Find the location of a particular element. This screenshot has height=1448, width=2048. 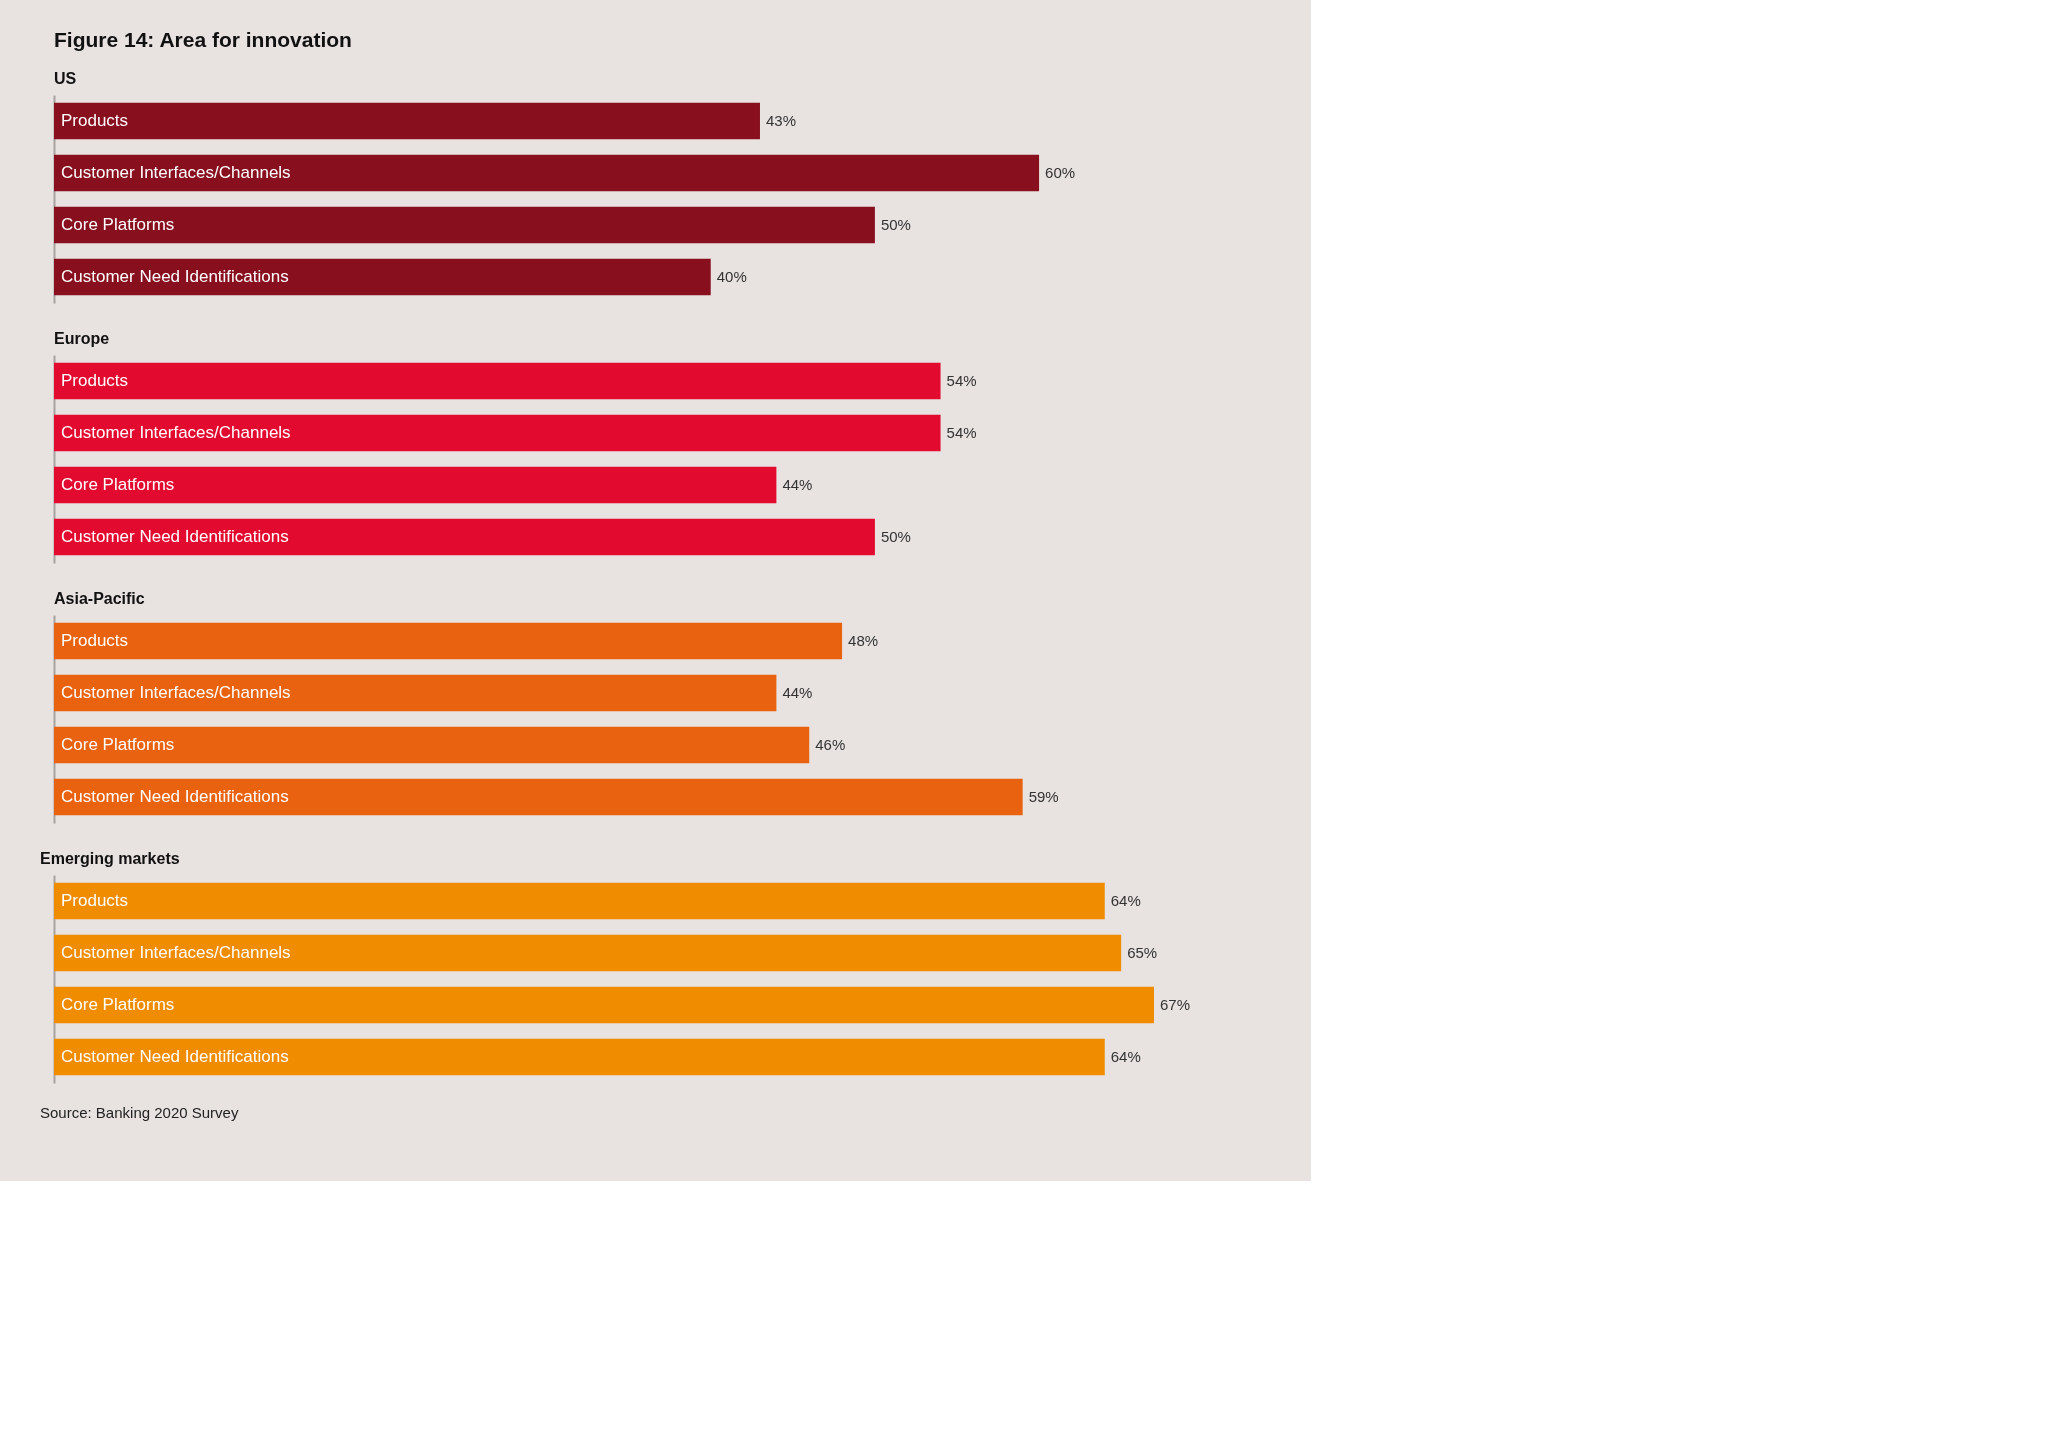

source-note: Source: Banking 2020 Survey is located at coordinates (139, 1112).